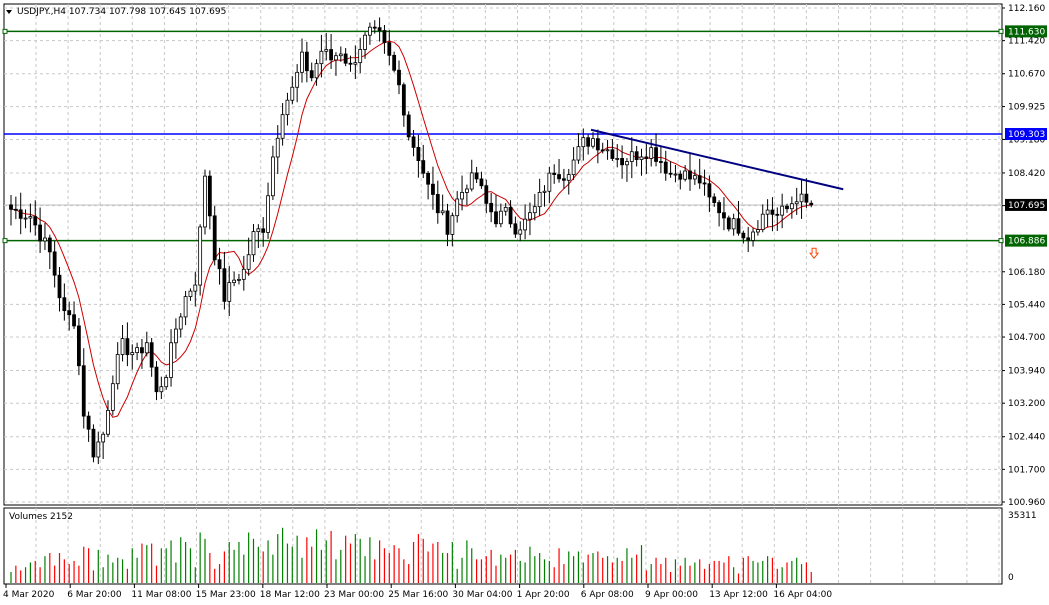 The width and height of the screenshot is (1049, 605). I want to click on current-price-label: 107.695, so click(1026, 206).